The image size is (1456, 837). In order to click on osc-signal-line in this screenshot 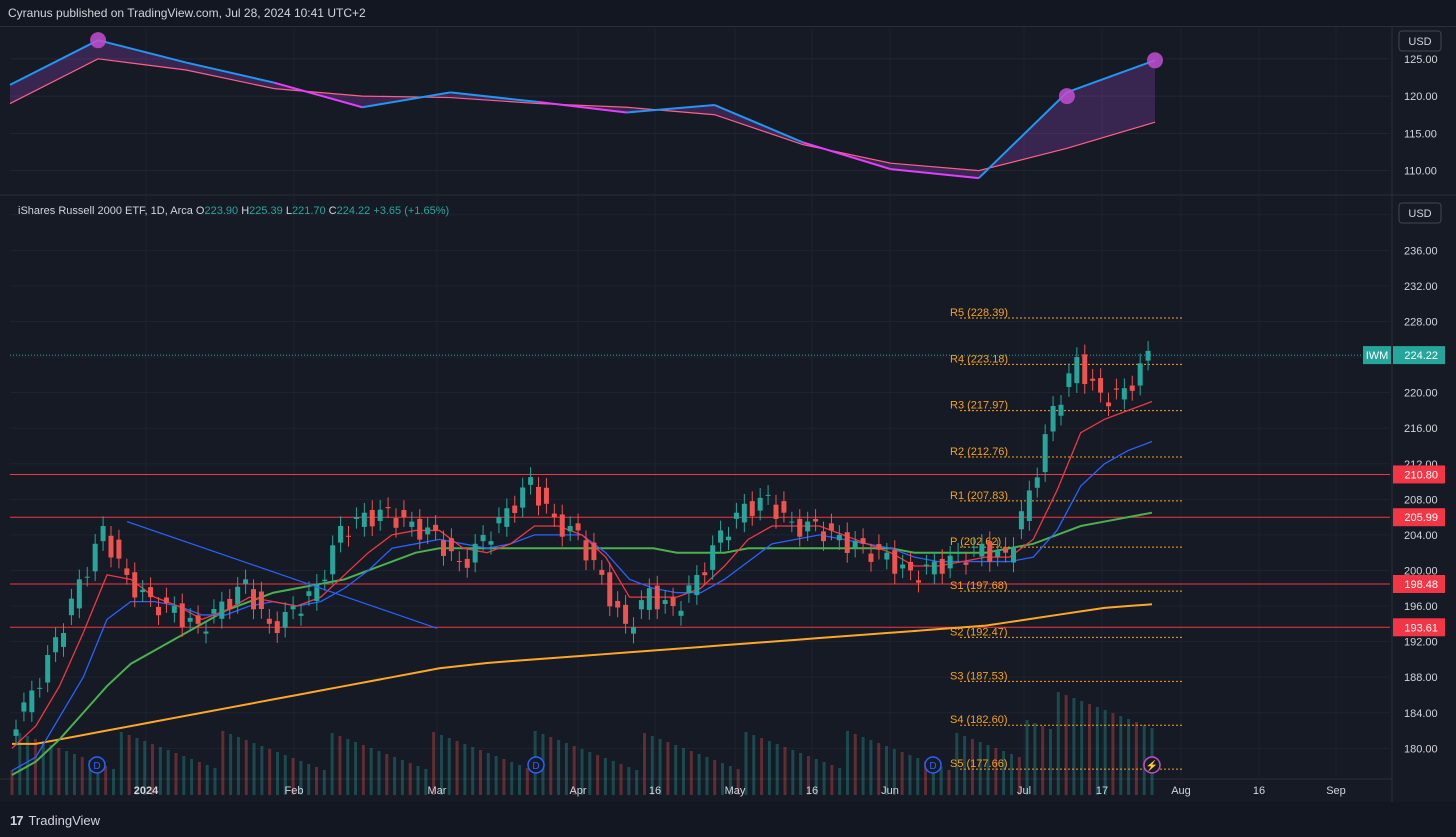, I will do `click(582, 115)`.